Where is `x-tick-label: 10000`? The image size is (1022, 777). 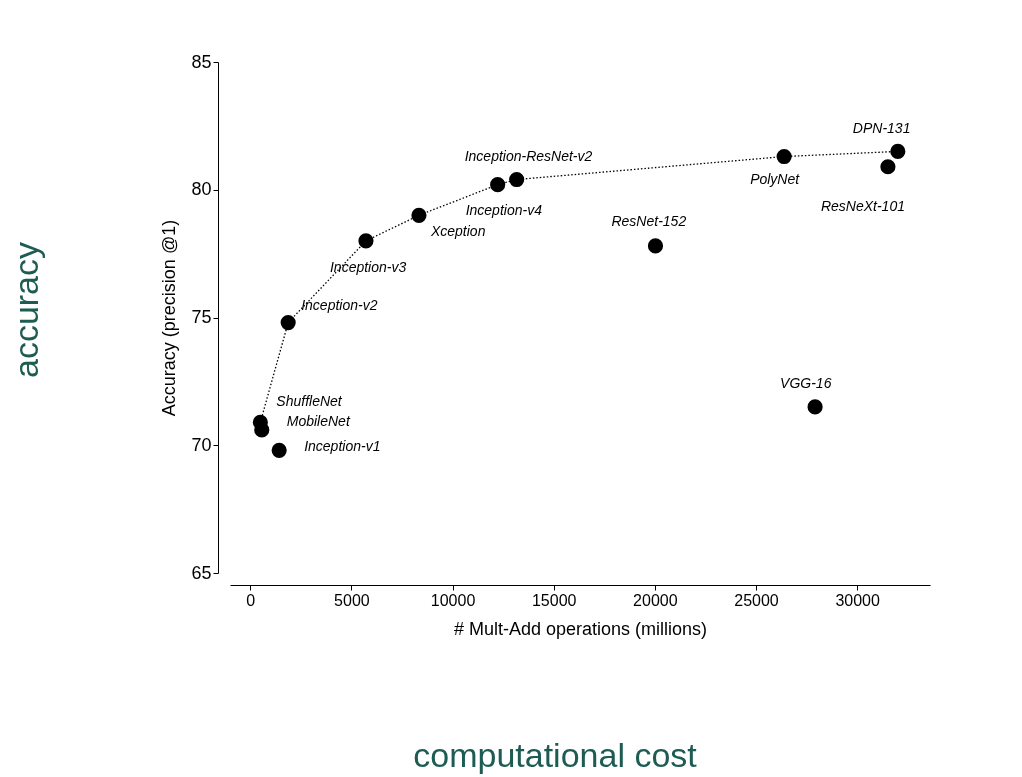
x-tick-label: 10000 is located at coordinates (453, 600).